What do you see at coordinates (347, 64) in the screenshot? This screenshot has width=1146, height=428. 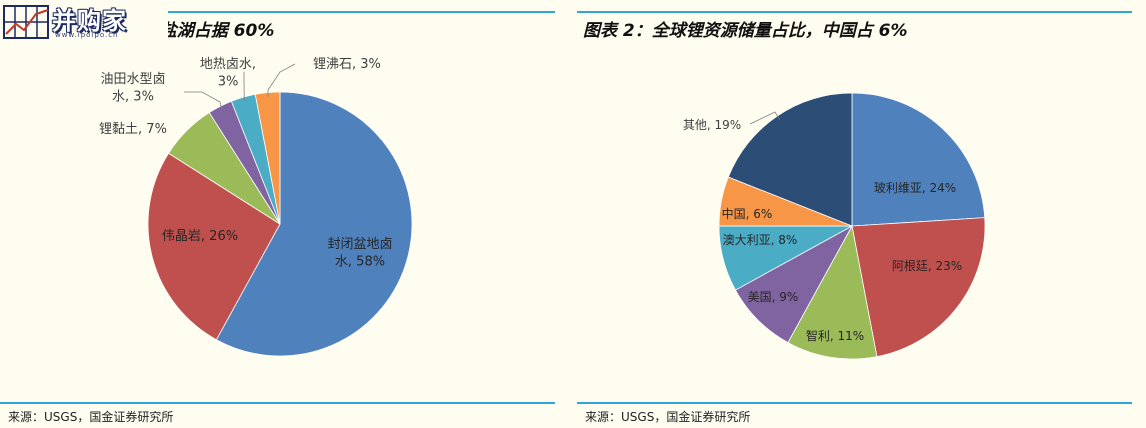 I see `data-label: 锂沸石, 3%` at bounding box center [347, 64].